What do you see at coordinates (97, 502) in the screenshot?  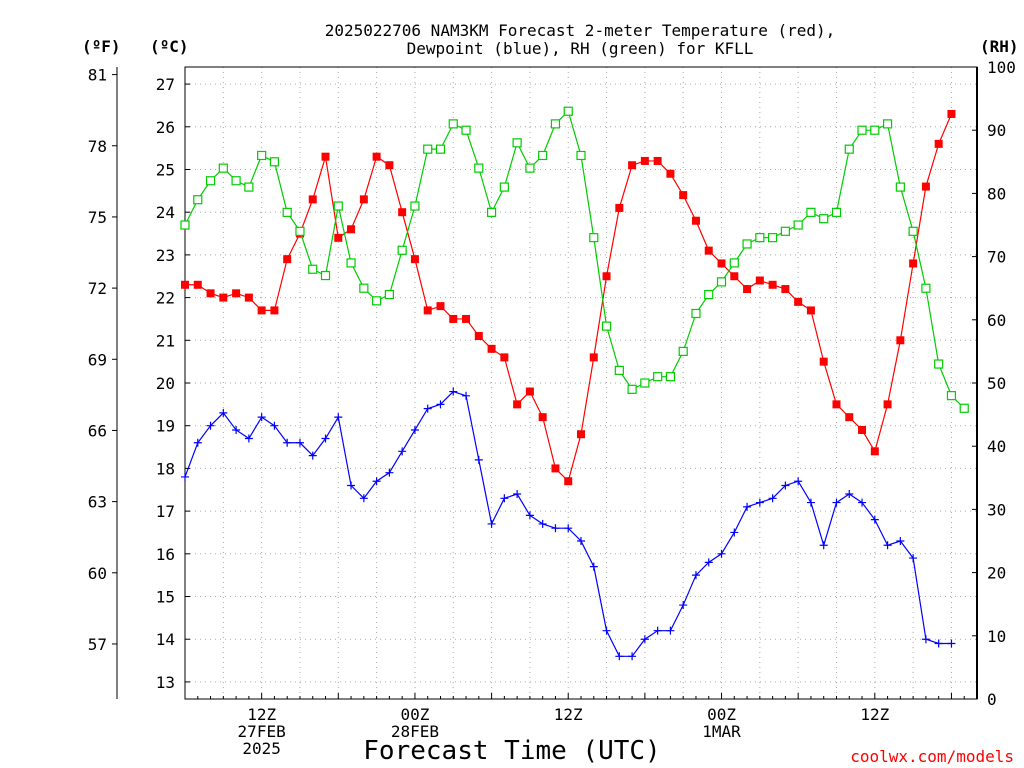 I see `fahrenheit-tick-label: 63` at bounding box center [97, 502].